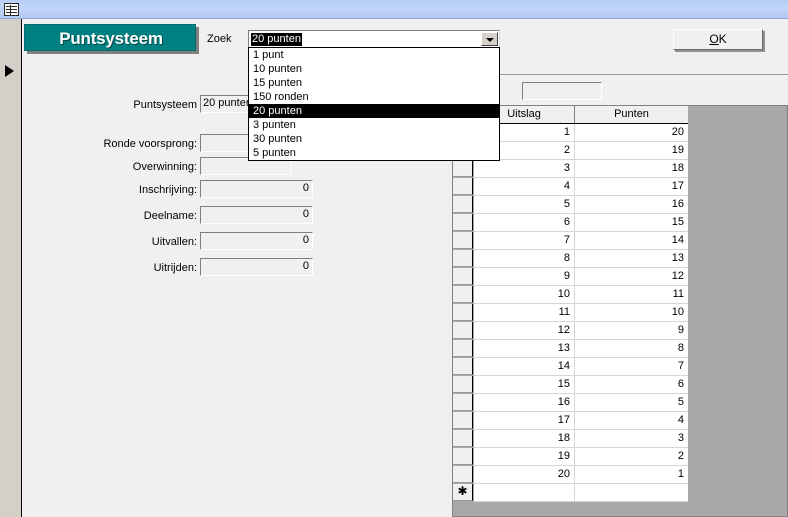 The width and height of the screenshot is (788, 517). What do you see at coordinates (524, 258) in the screenshot?
I see `cell-uitslag: 8` at bounding box center [524, 258].